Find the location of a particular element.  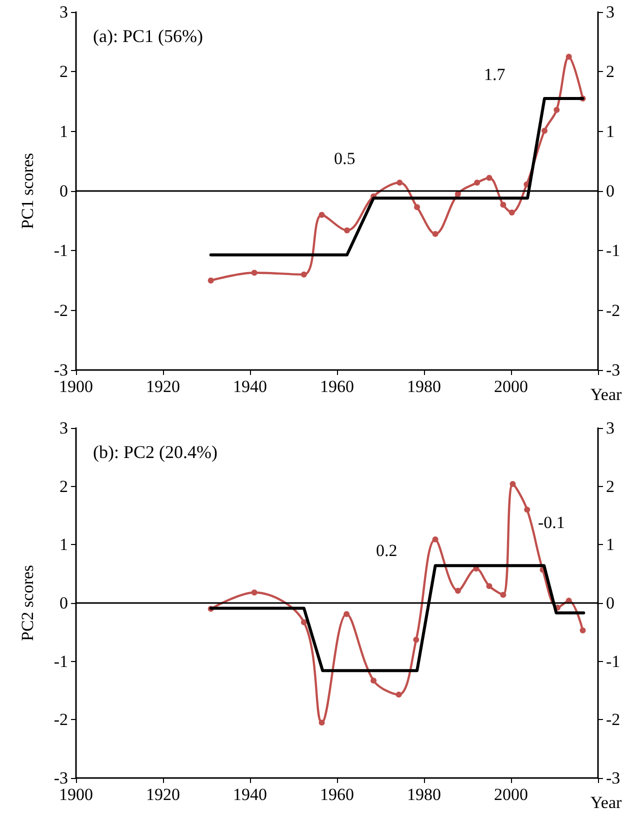

annotation: 0.2 is located at coordinates (387, 550).